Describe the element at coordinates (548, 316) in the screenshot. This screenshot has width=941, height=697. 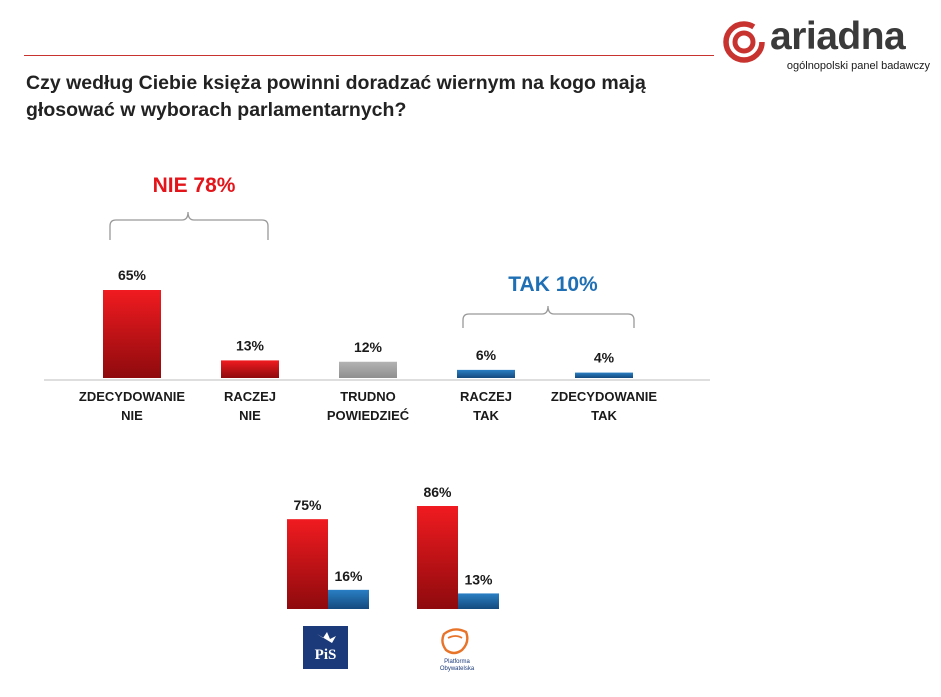
I see `bracket-tak` at that location.